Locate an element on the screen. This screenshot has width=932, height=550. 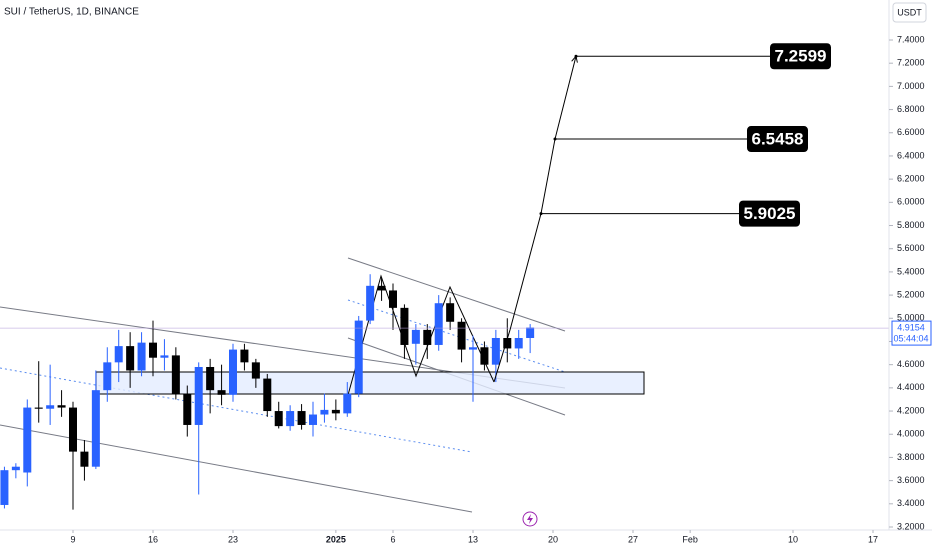
y-tick-label: 5.4000 is located at coordinates (911, 271).